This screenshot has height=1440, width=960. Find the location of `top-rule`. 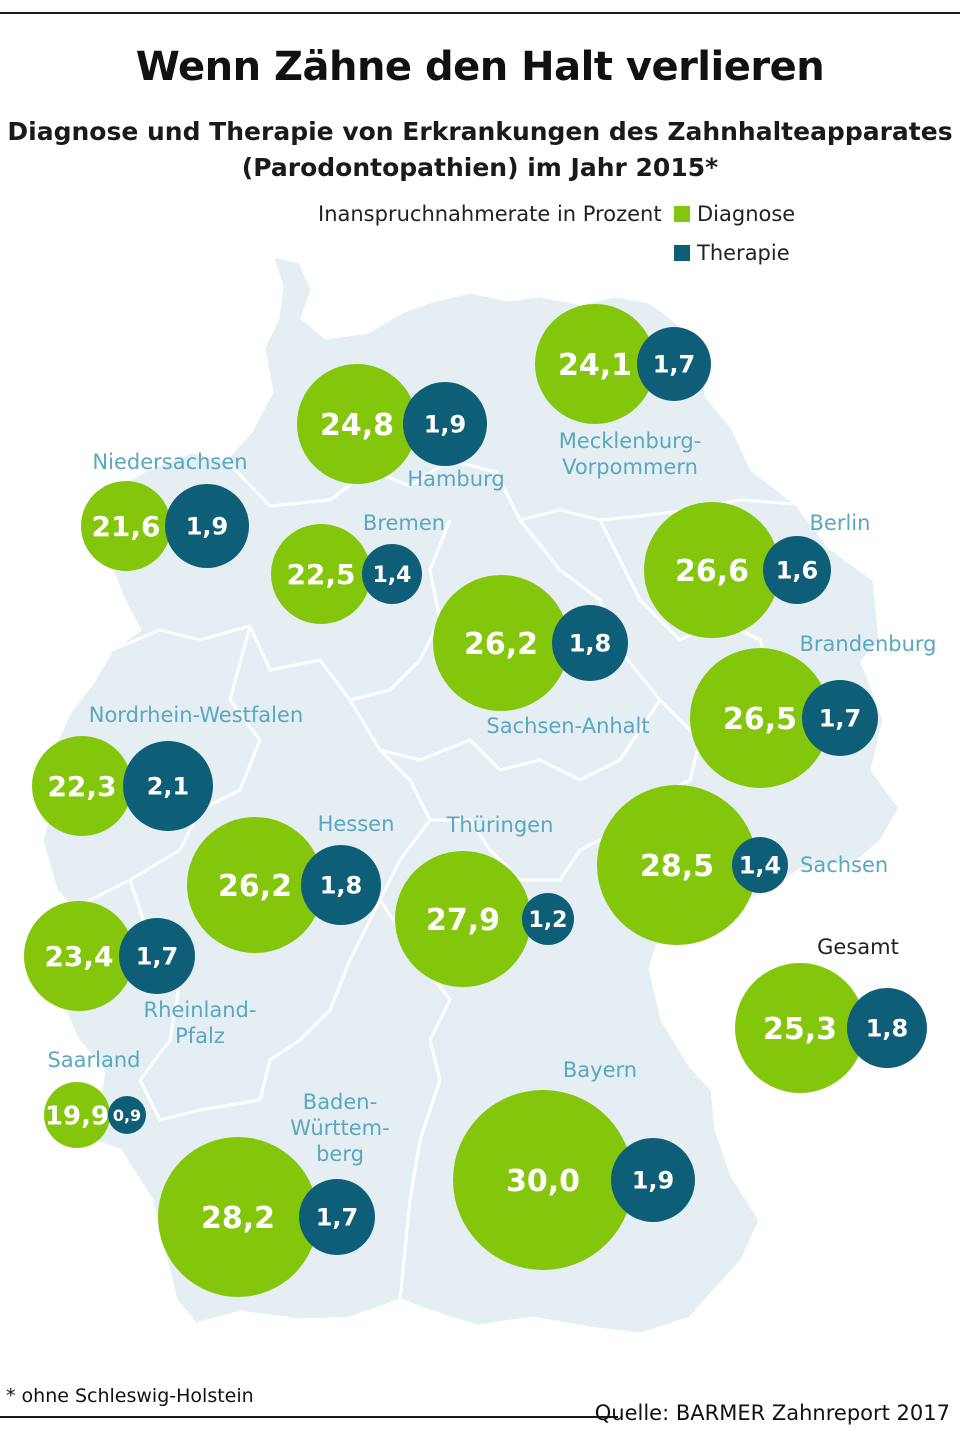

top-rule is located at coordinates (480, 13).